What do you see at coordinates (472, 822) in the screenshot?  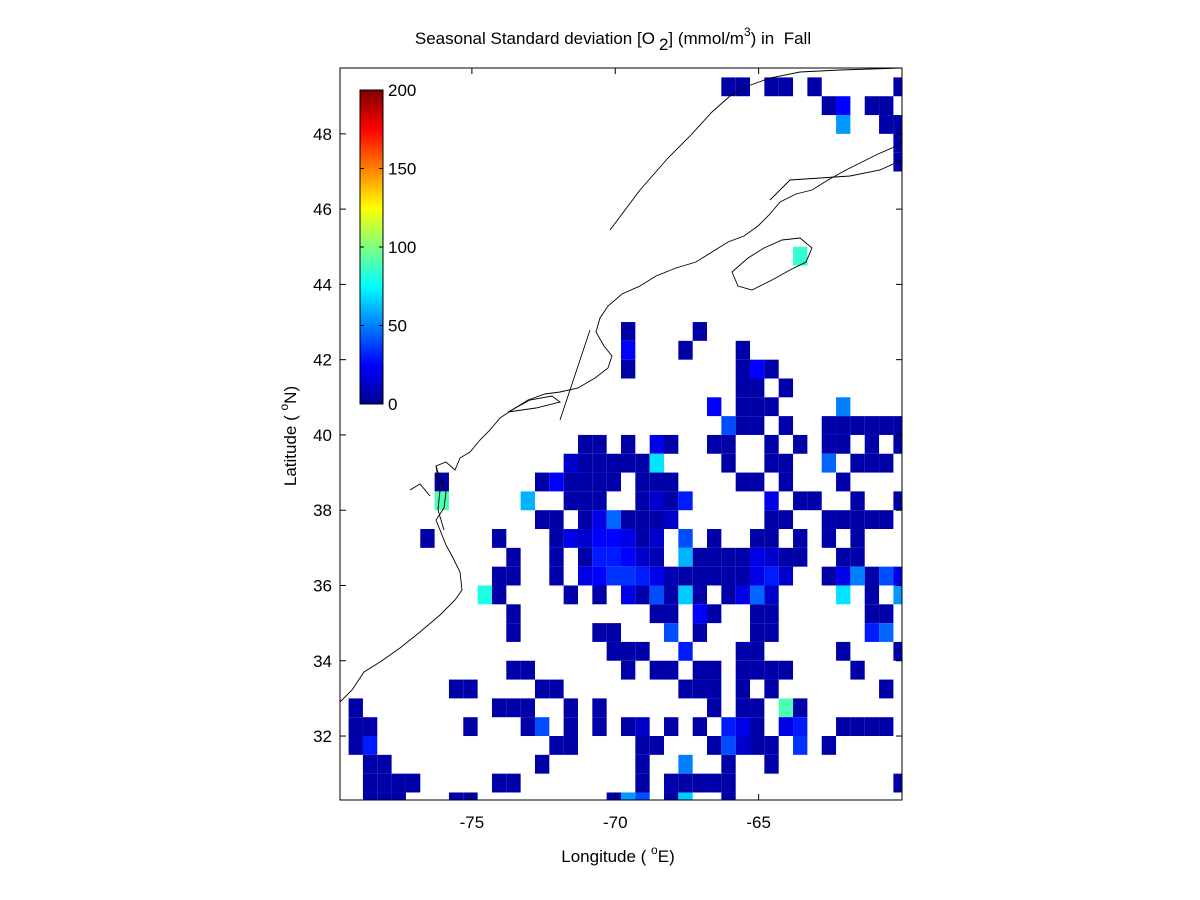 I see `x-tick-label: -75` at bounding box center [472, 822].